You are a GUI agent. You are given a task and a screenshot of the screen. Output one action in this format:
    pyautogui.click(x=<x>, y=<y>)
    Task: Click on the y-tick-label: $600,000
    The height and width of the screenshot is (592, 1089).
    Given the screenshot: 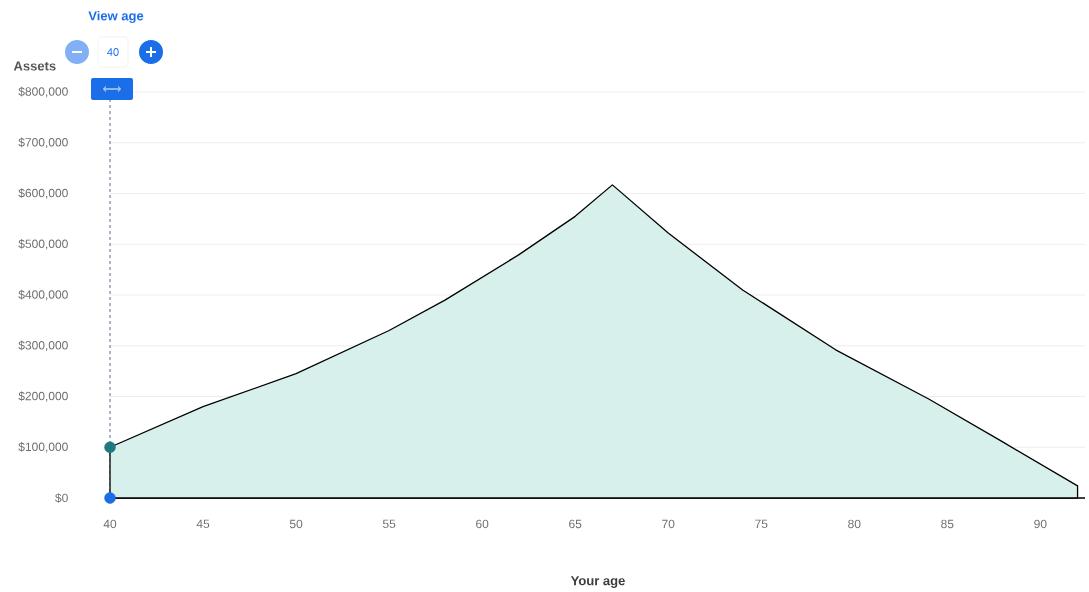 What is the action you would take?
    pyautogui.click(x=43, y=193)
    